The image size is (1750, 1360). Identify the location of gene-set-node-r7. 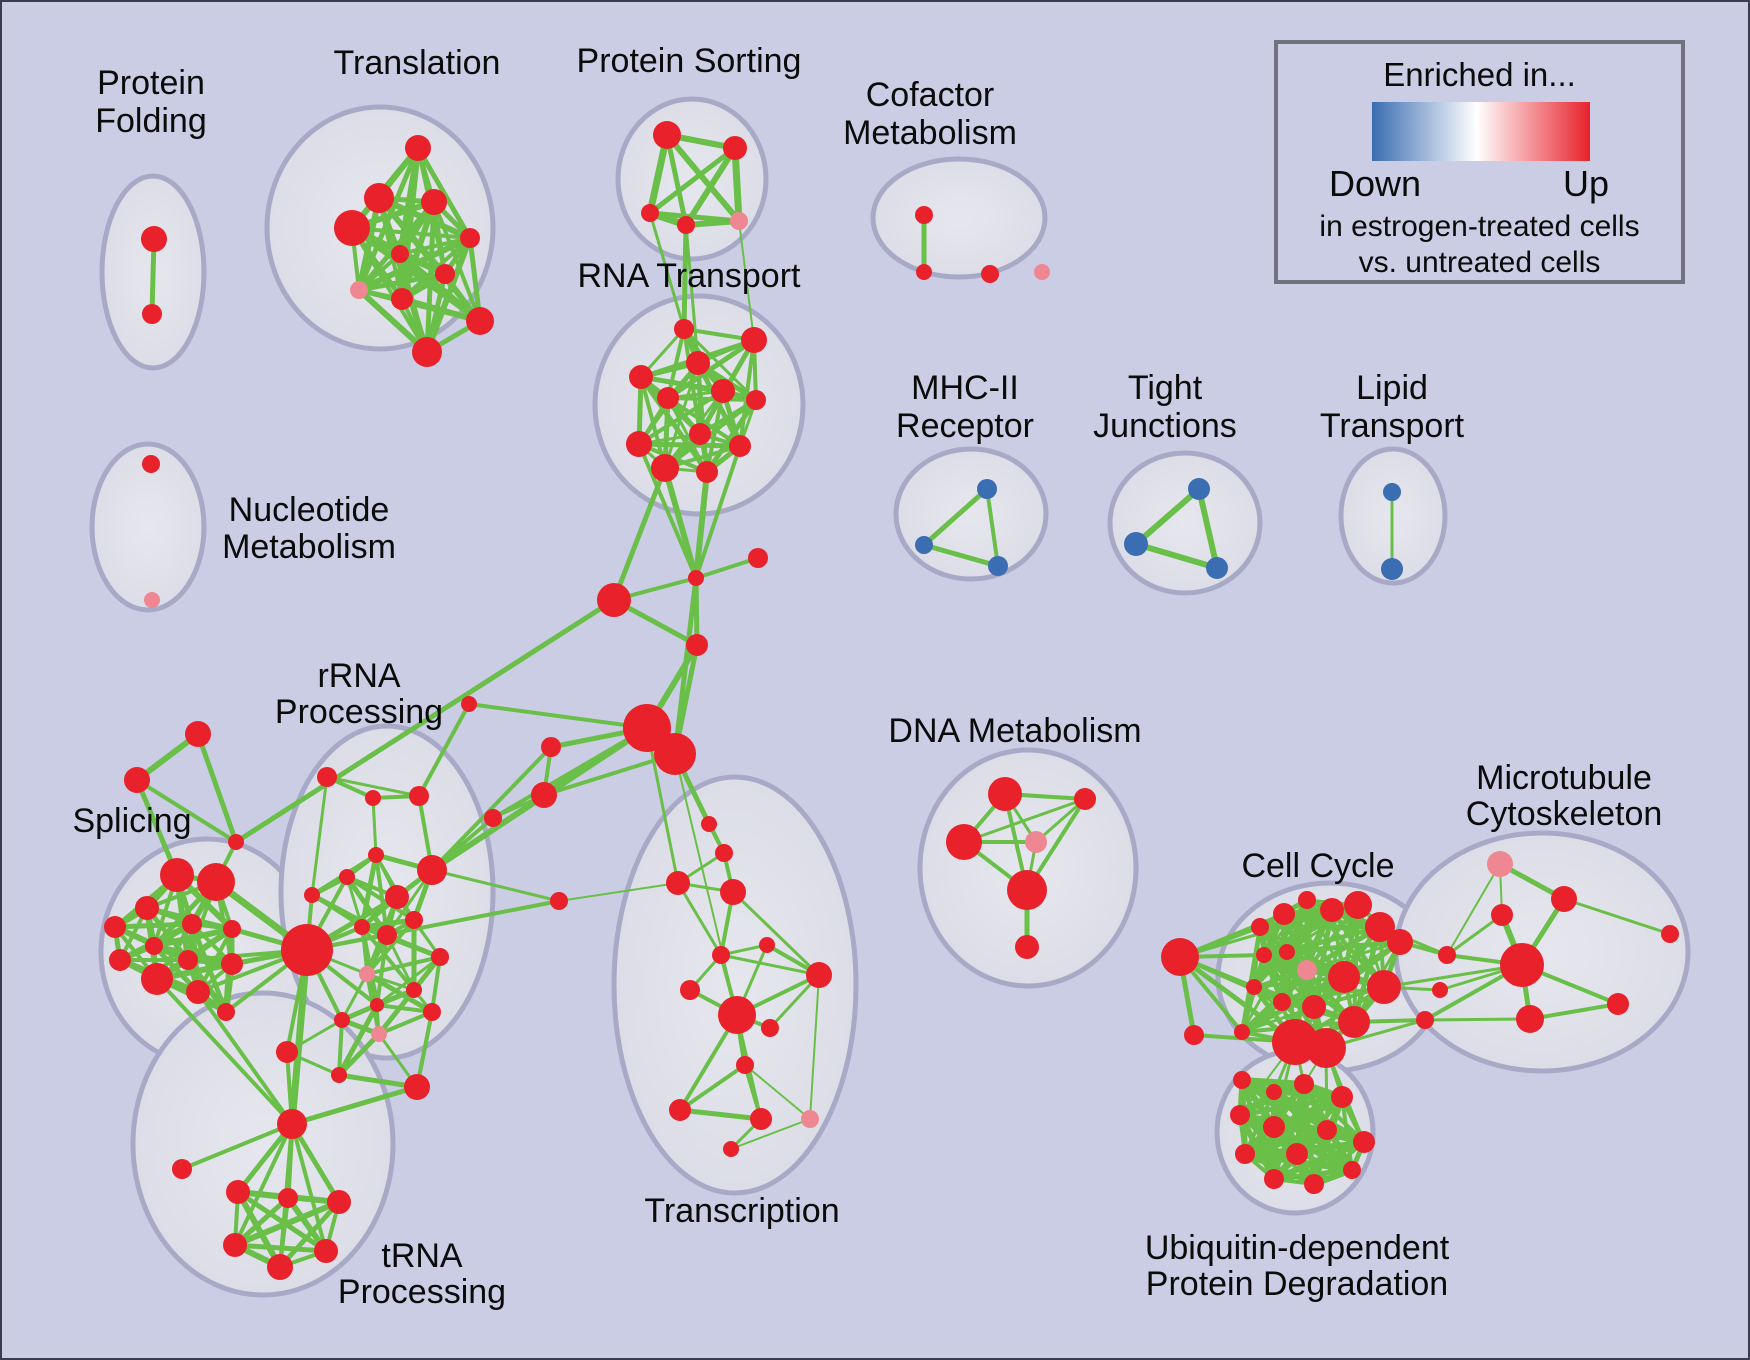
(397, 897).